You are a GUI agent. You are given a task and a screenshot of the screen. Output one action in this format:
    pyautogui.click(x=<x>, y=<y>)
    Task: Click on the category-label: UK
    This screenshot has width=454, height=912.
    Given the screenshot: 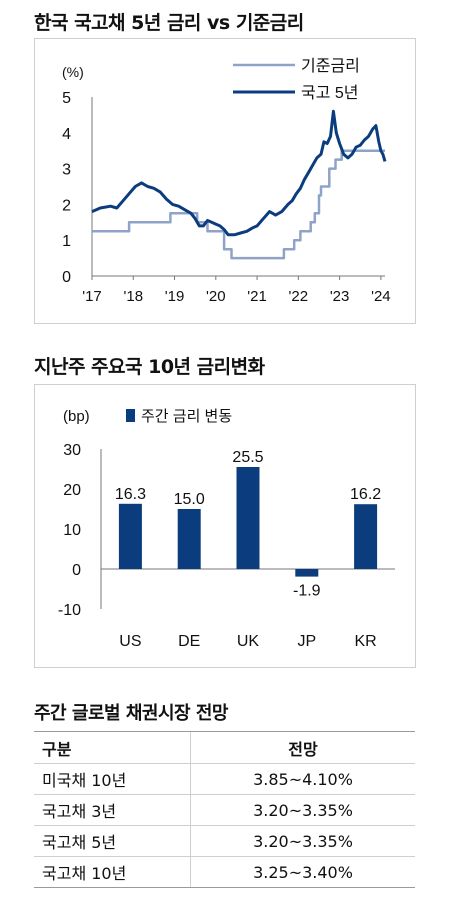 What is the action you would take?
    pyautogui.click(x=248, y=641)
    